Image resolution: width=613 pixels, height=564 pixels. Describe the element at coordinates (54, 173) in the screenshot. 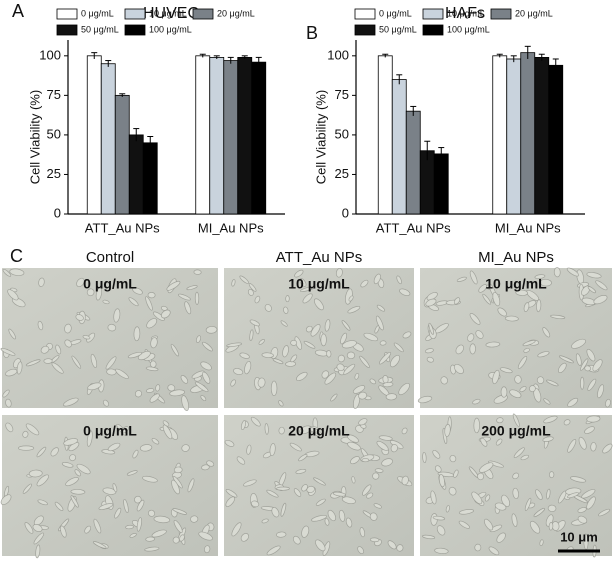

I see `y-tick-label: 25` at that location.